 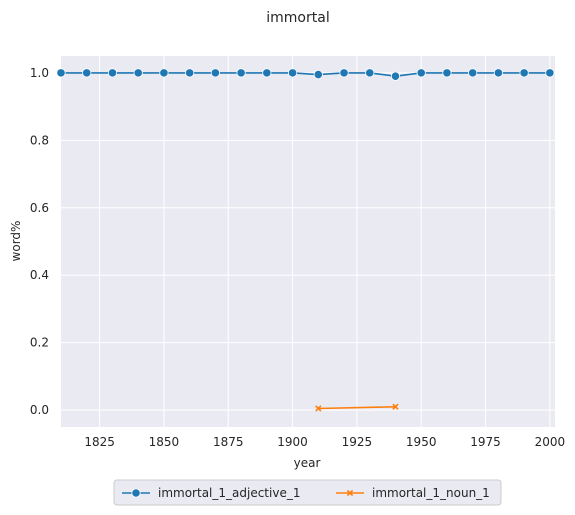 What do you see at coordinates (39, 343) in the screenshot?
I see `y-tick-label: 0.2` at bounding box center [39, 343].